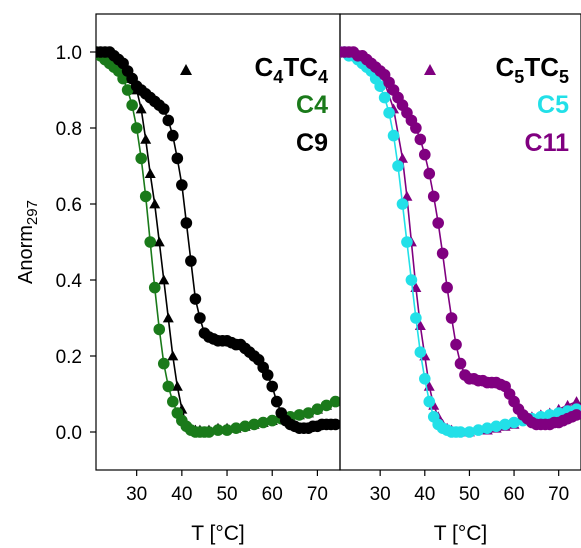 This screenshot has width=581, height=548. What do you see at coordinates (69, 53) in the screenshot?
I see `y-tick-label: 1.0` at bounding box center [69, 53].